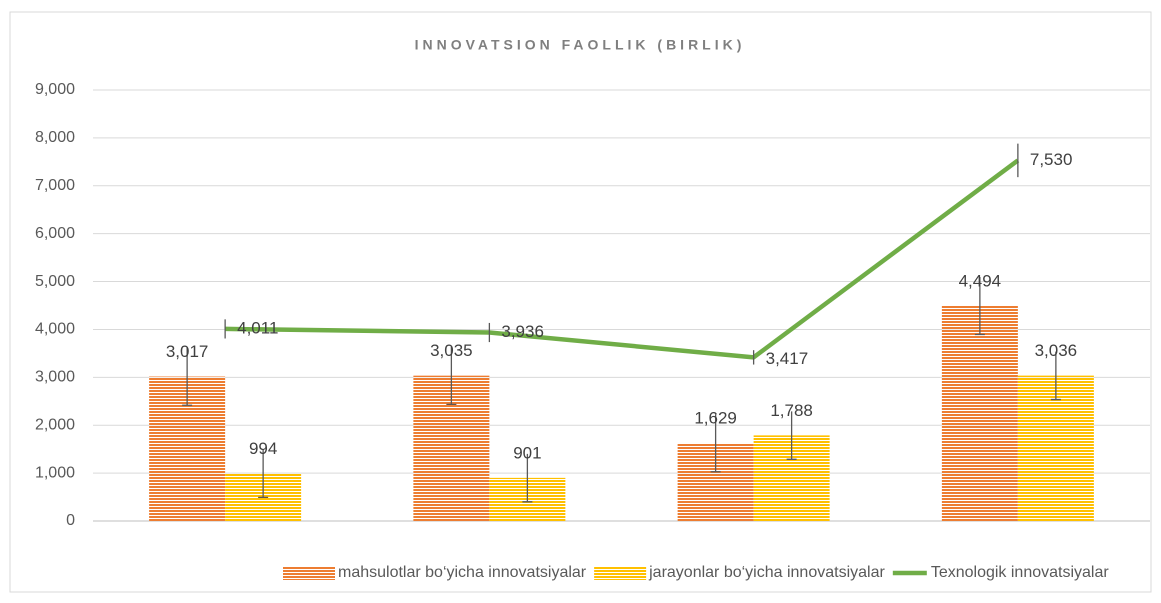 Image resolution: width=1161 pixels, height=603 pixels. What do you see at coordinates (527, 452) in the screenshot?
I see `data-label: 901` at bounding box center [527, 452].